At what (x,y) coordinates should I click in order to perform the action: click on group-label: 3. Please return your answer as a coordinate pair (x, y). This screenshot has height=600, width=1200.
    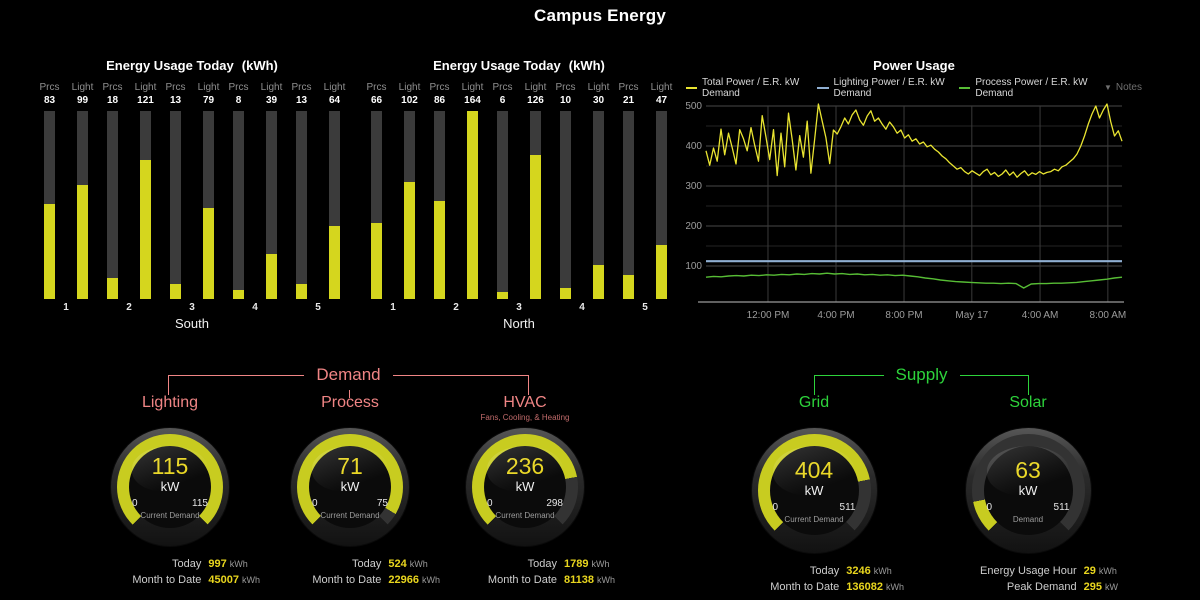
    Looking at the image, I should click on (519, 307).